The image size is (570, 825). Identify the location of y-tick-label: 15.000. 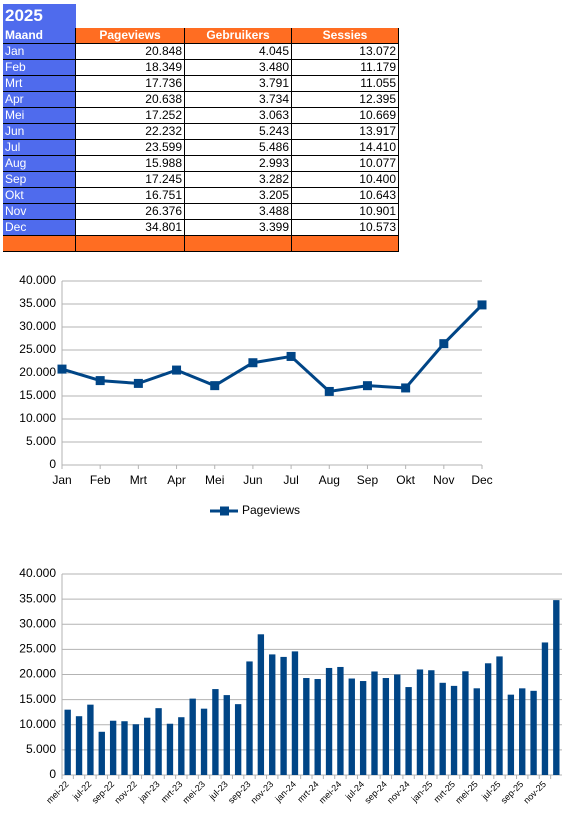
(37, 699).